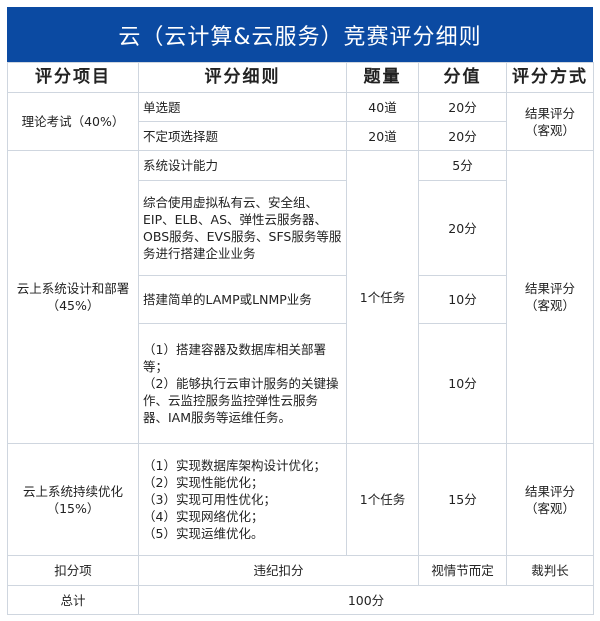 The width and height of the screenshot is (600, 621). I want to click on detail-cell: 单选题, so click(242, 107).